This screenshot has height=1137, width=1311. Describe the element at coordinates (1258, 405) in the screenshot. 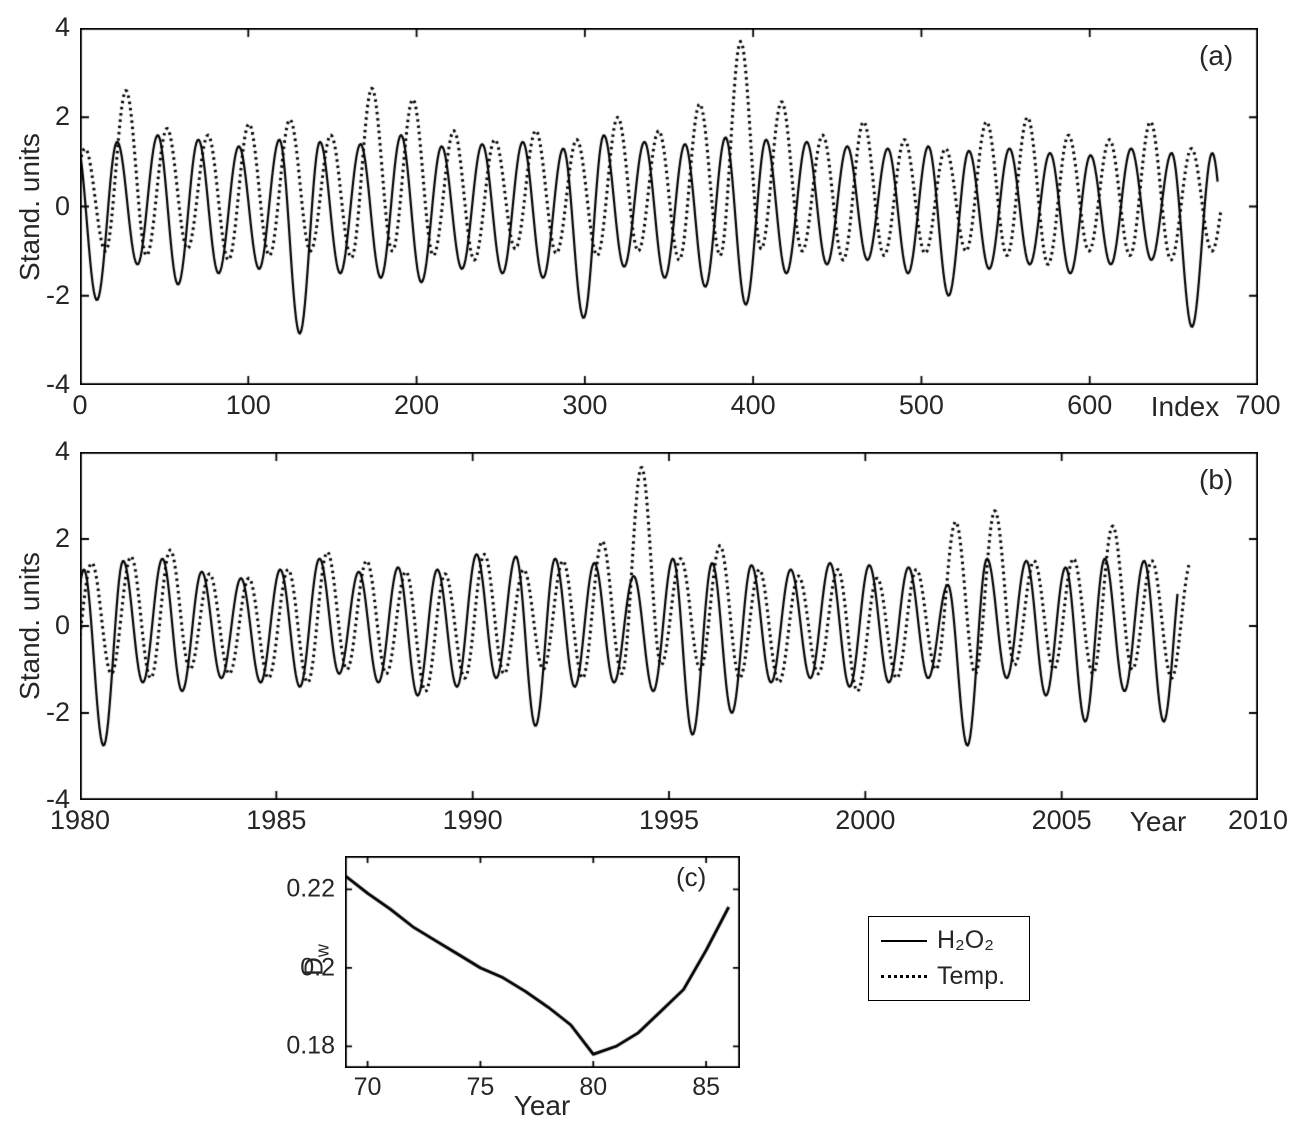

I see `panel-a-x-tick-label: 700` at that location.